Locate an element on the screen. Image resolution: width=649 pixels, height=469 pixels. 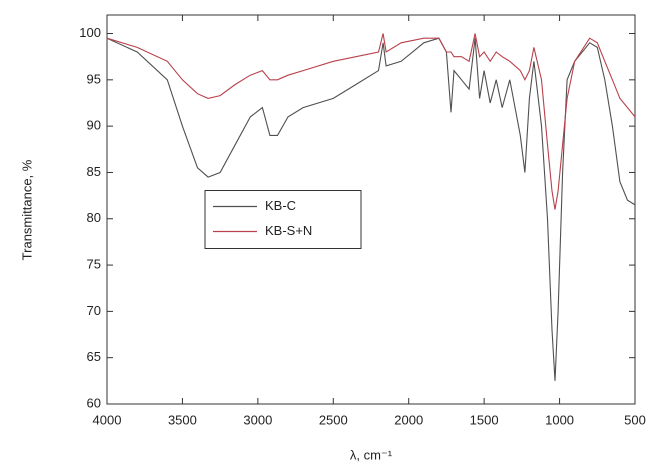
y-tick-label: 85 is located at coordinates (94, 171).